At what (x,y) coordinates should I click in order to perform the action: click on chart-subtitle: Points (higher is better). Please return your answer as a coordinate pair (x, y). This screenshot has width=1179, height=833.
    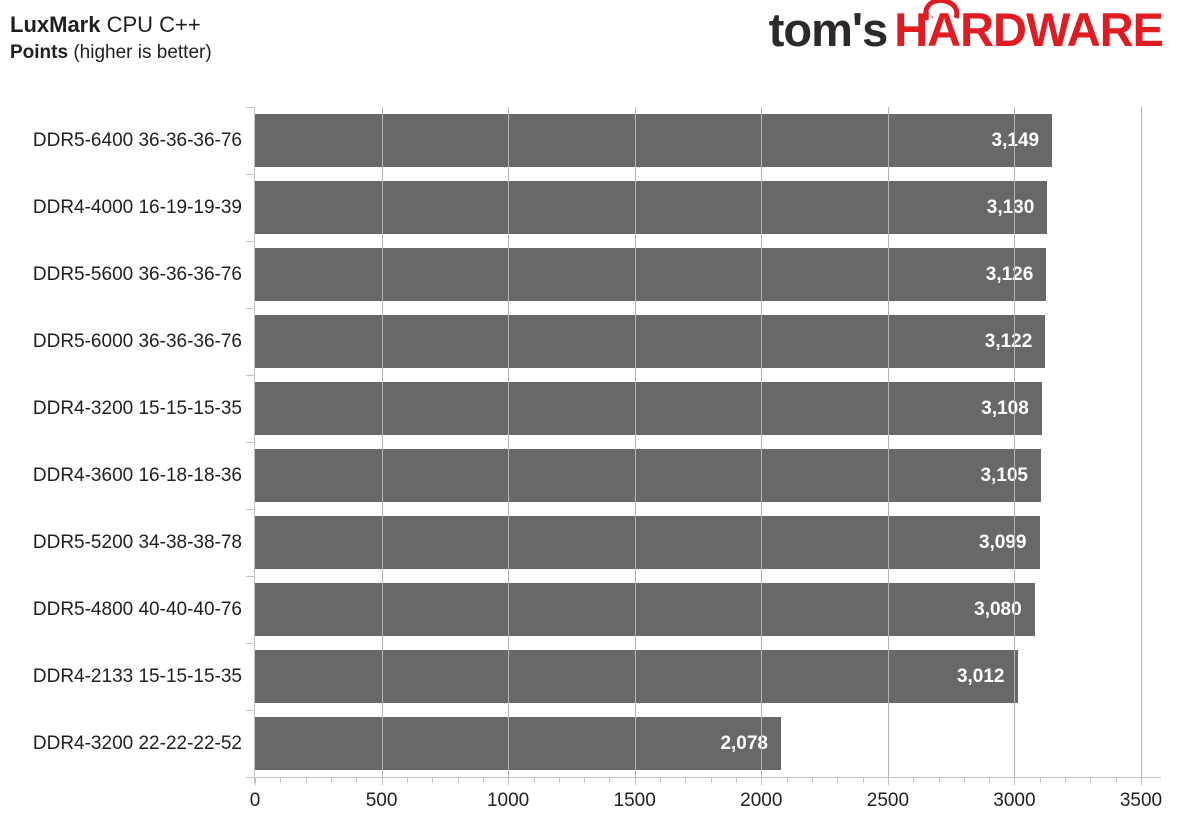
    Looking at the image, I should click on (111, 53).